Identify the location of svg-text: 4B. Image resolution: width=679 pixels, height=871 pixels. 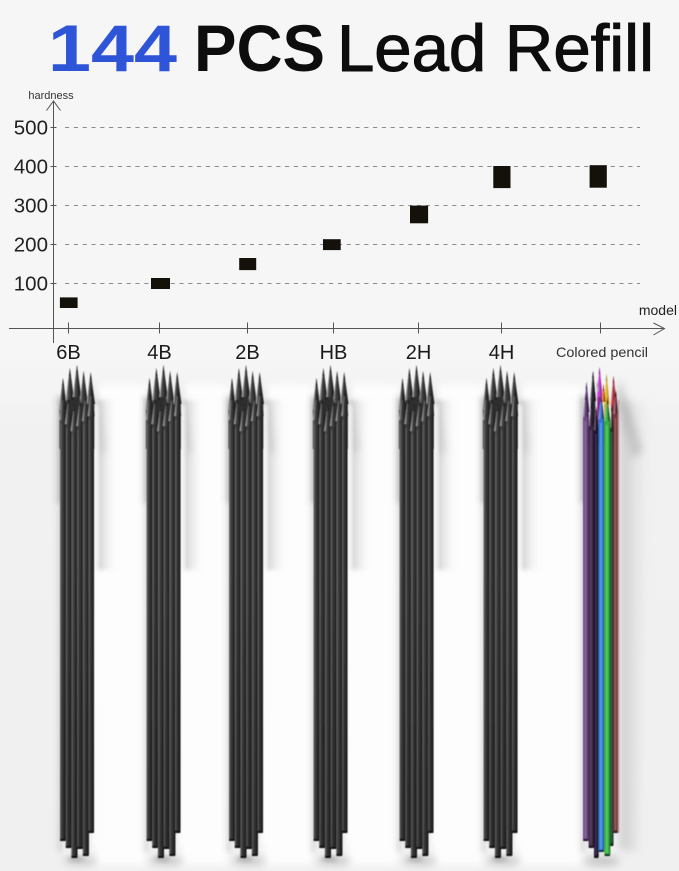
(159, 353).